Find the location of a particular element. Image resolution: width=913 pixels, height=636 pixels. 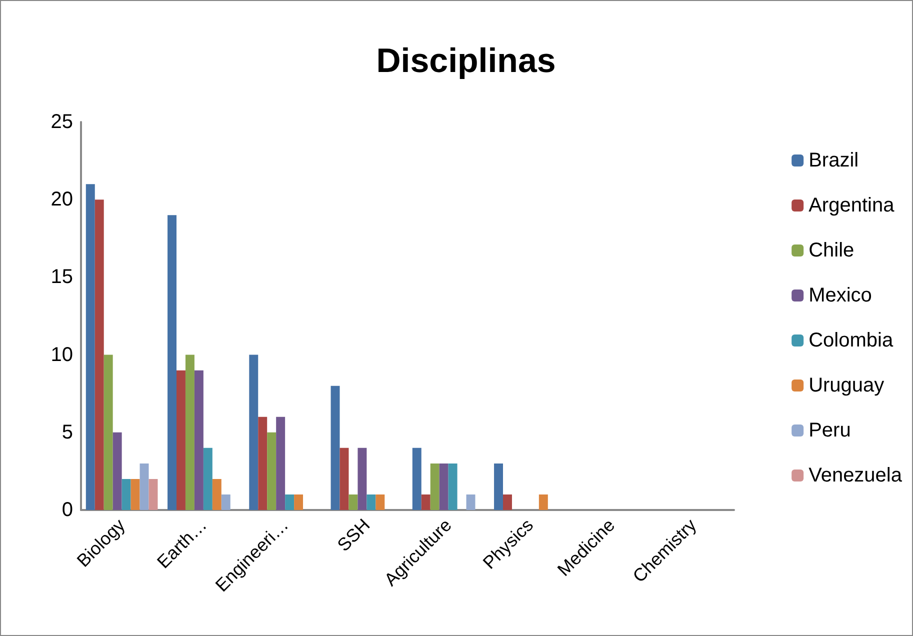

y-tick-label: 15 is located at coordinates (61, 277).